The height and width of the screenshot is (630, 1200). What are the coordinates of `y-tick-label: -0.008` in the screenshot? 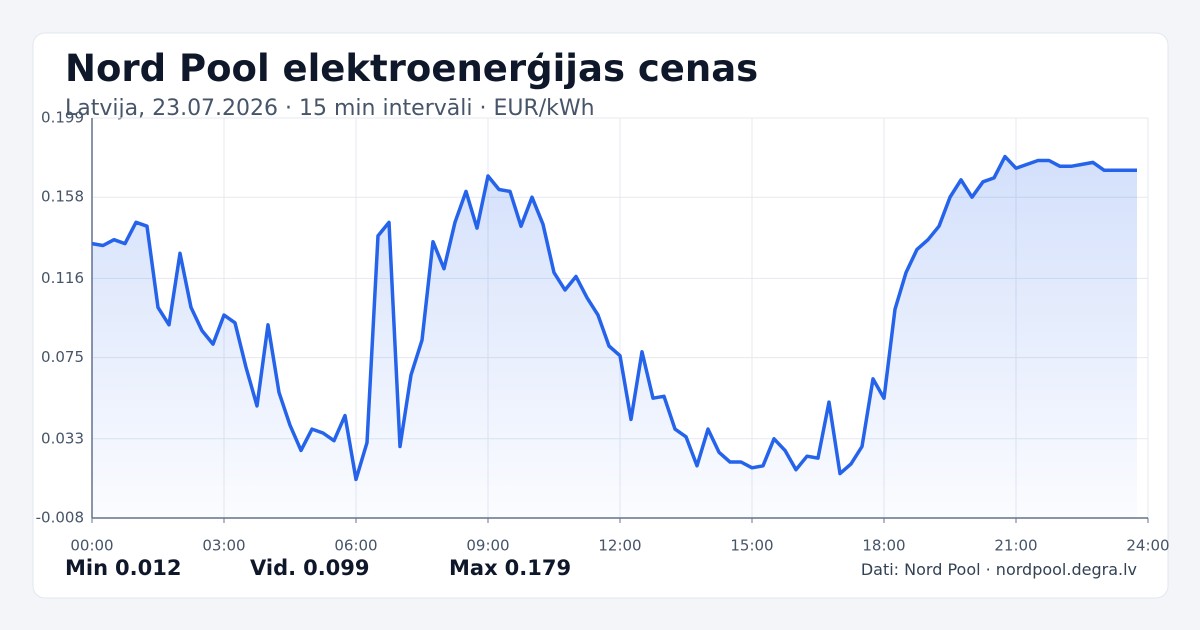 It's located at (60, 518).